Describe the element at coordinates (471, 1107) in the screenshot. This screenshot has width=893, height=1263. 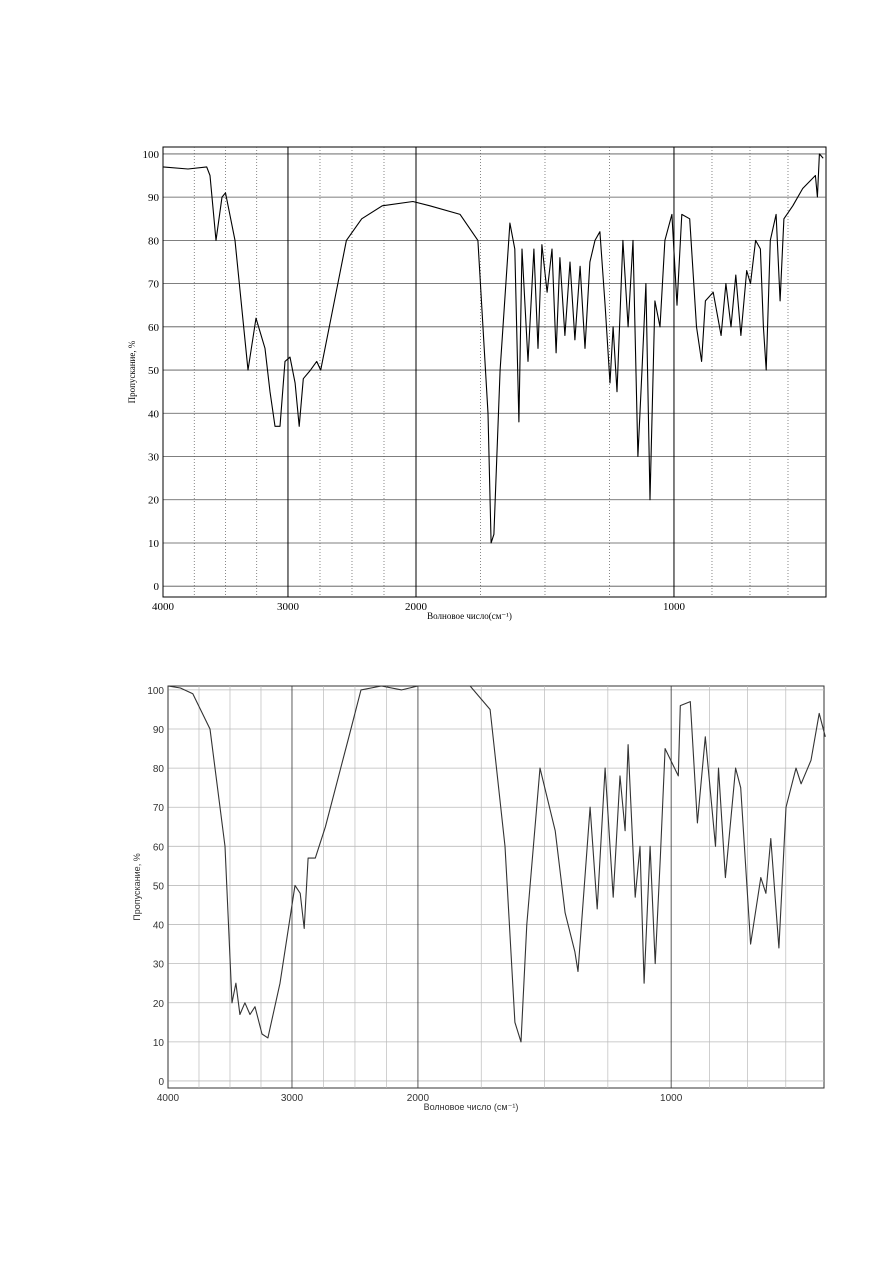
I see `x-axis-label: Волновое число (см⁻¹)` at that location.